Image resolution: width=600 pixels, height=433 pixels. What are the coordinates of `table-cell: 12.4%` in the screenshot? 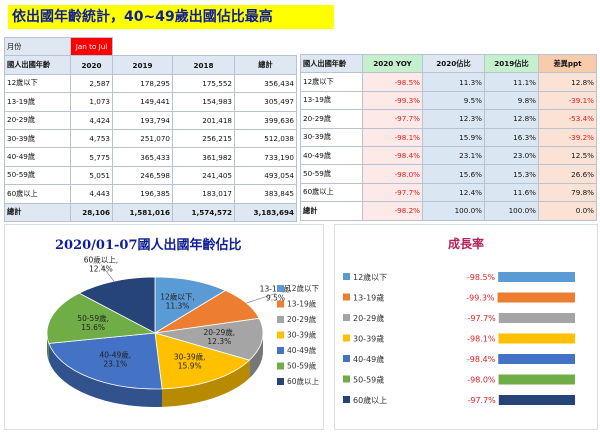 It's located at (453, 192).